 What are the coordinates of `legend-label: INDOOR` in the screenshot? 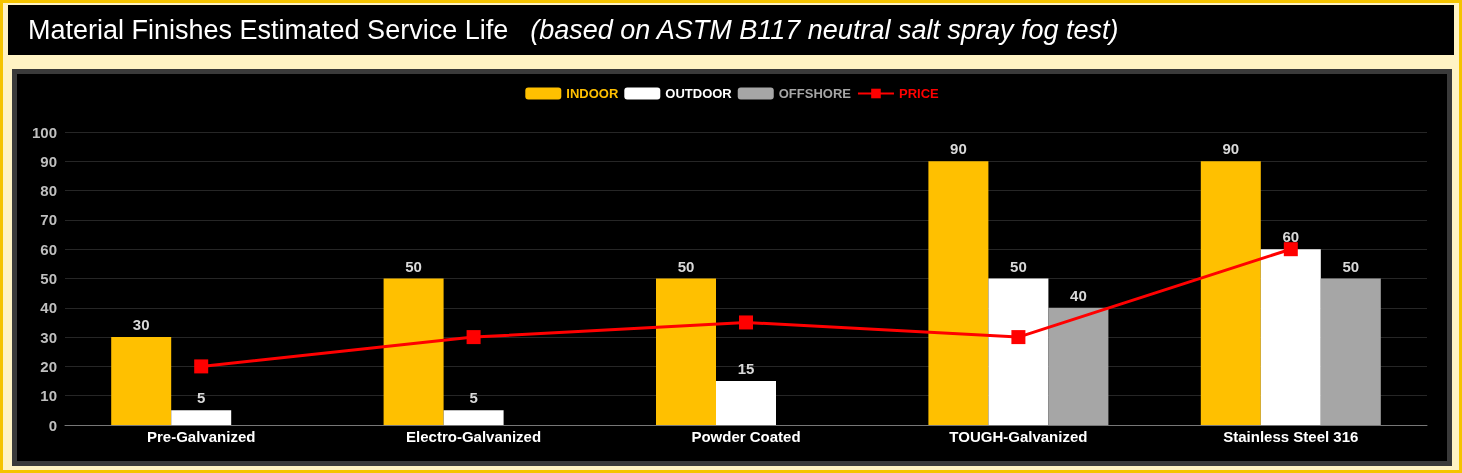 It's located at (592, 93).